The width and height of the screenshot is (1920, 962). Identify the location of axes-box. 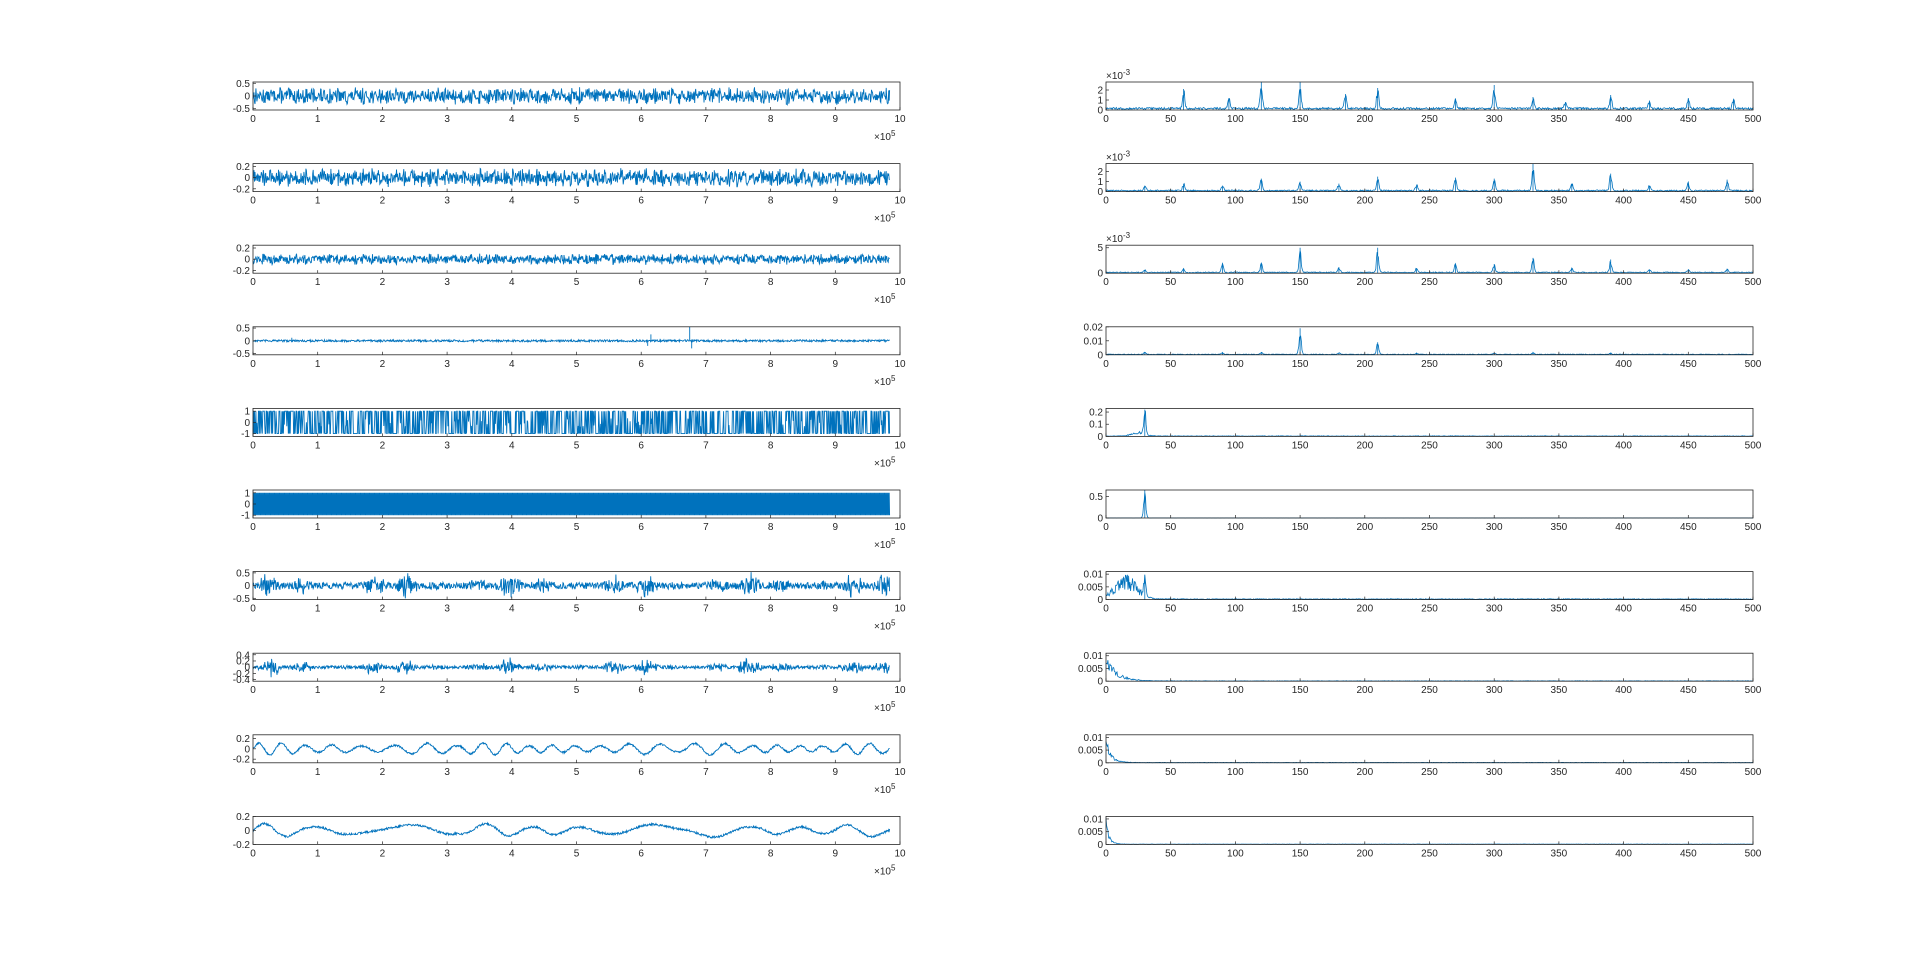
(1429, 178).